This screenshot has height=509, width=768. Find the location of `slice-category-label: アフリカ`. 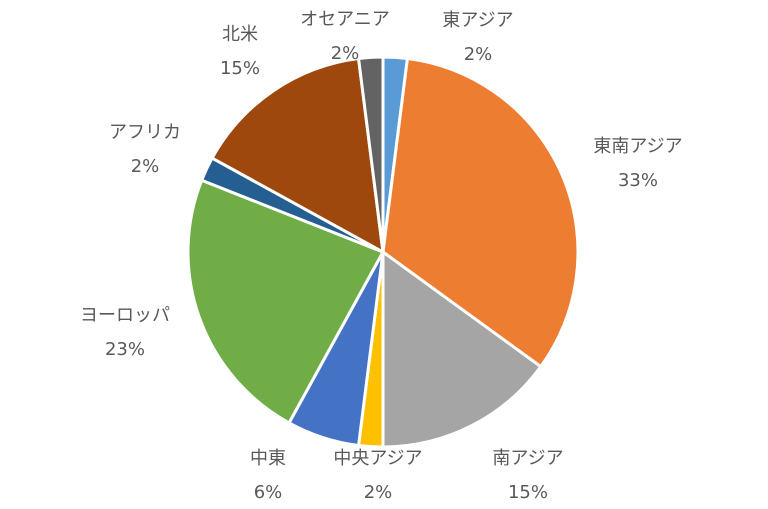

slice-category-label: アフリカ is located at coordinates (145, 132).